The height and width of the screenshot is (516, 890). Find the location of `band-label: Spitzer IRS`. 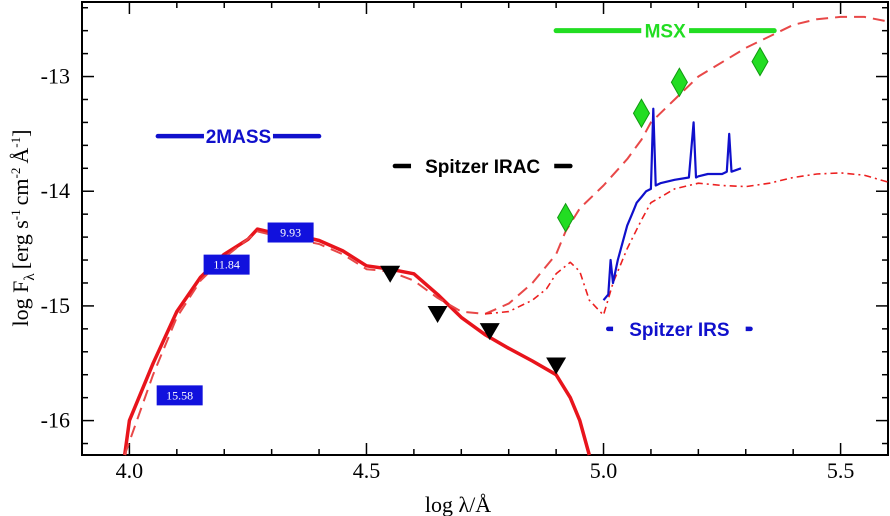

band-label: Spitzer IRS is located at coordinates (679, 330).